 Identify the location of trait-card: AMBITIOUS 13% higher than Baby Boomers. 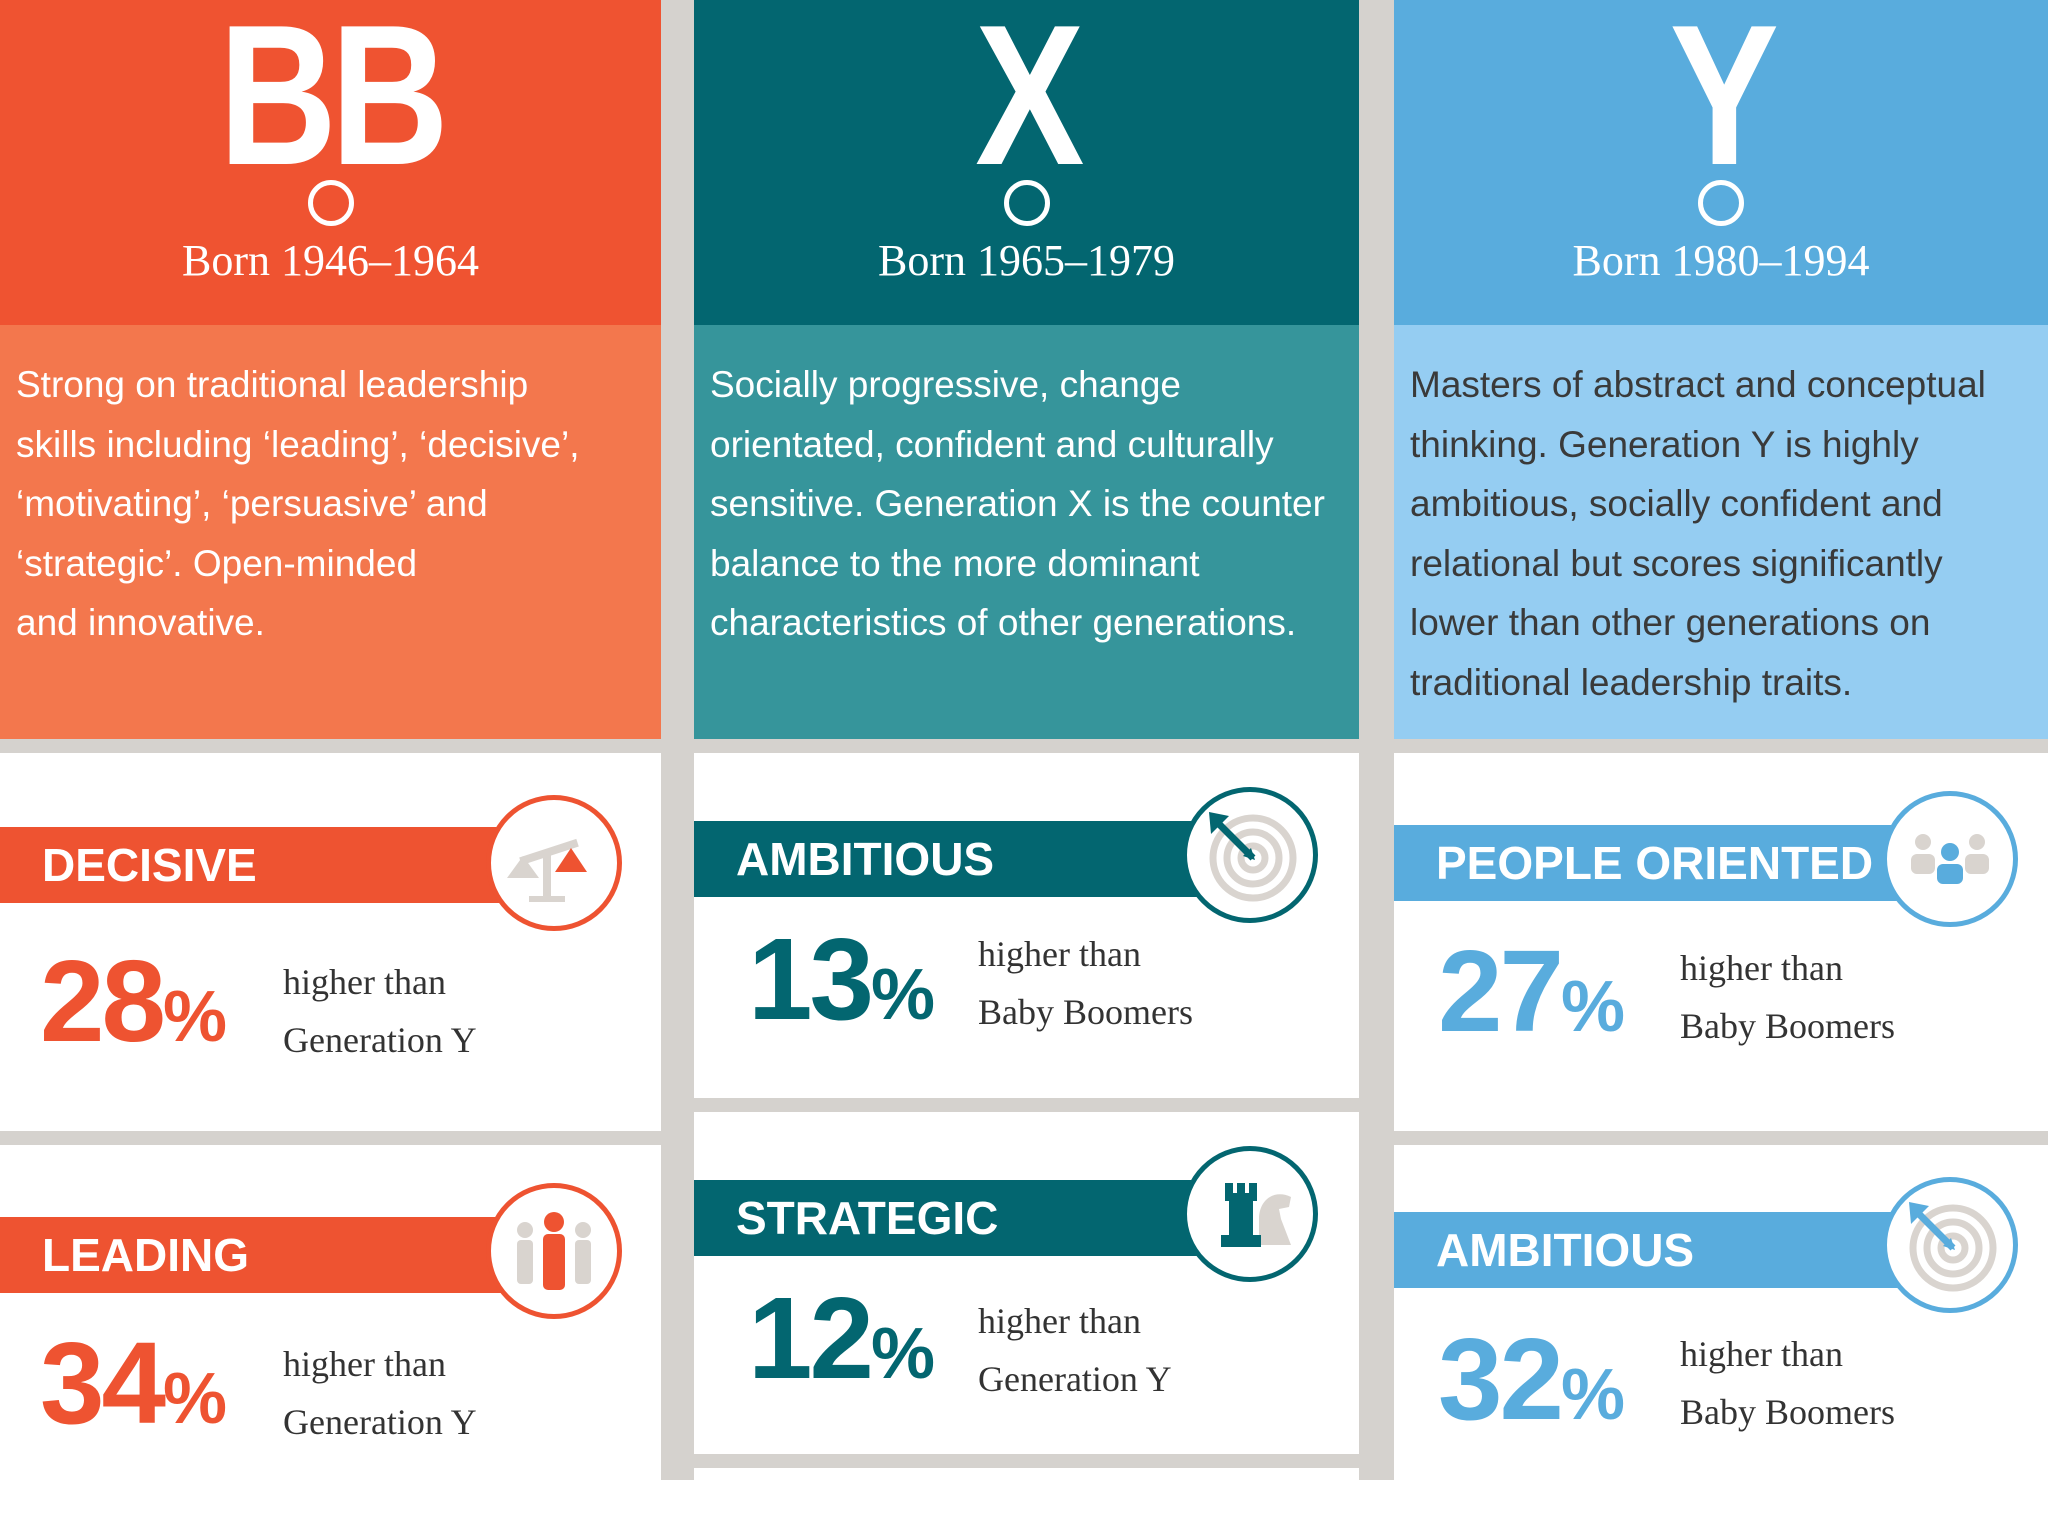
(1026, 925).